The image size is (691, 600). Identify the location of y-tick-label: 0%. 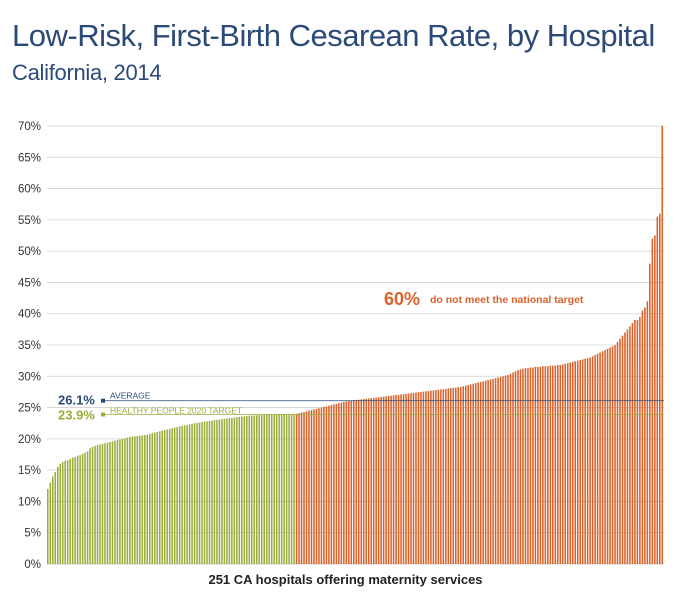
(32, 565).